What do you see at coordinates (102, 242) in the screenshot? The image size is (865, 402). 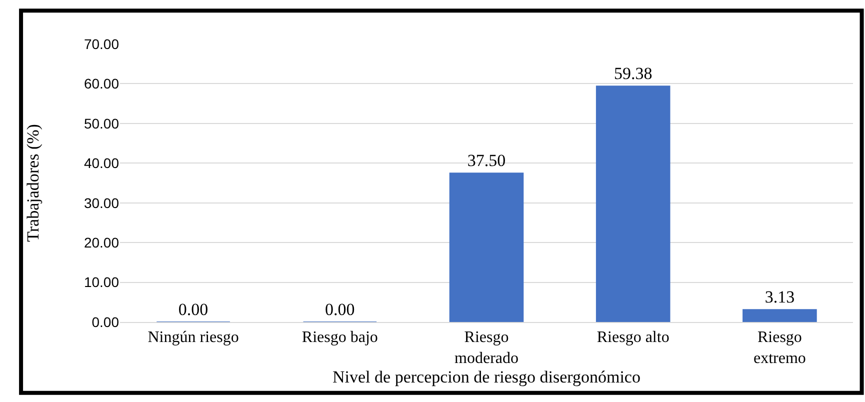 I see `y-tick-label: 20.00` at bounding box center [102, 242].